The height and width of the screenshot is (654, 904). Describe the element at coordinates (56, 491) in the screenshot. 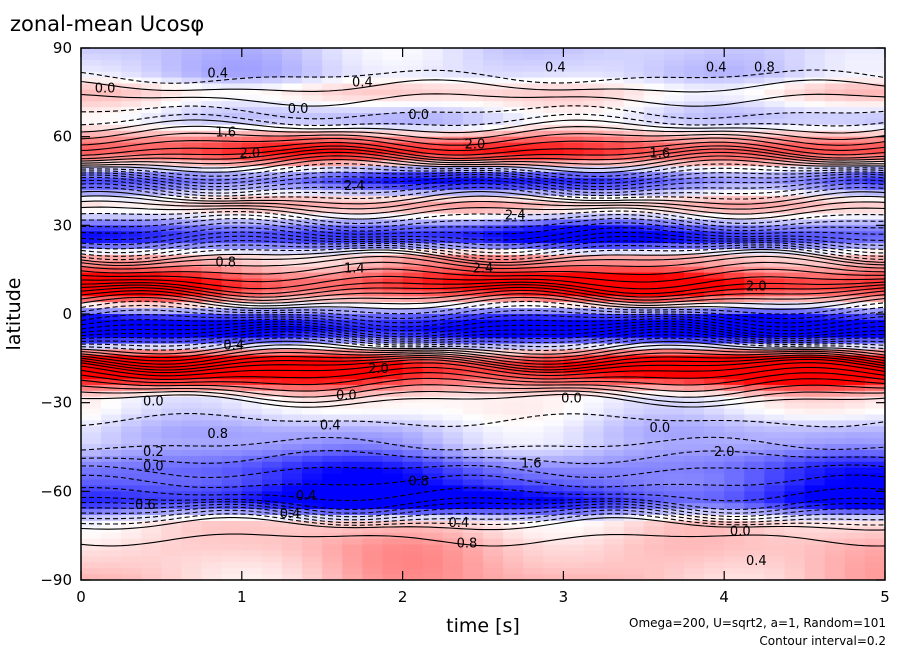

I see `y-tick-label: −60` at that location.